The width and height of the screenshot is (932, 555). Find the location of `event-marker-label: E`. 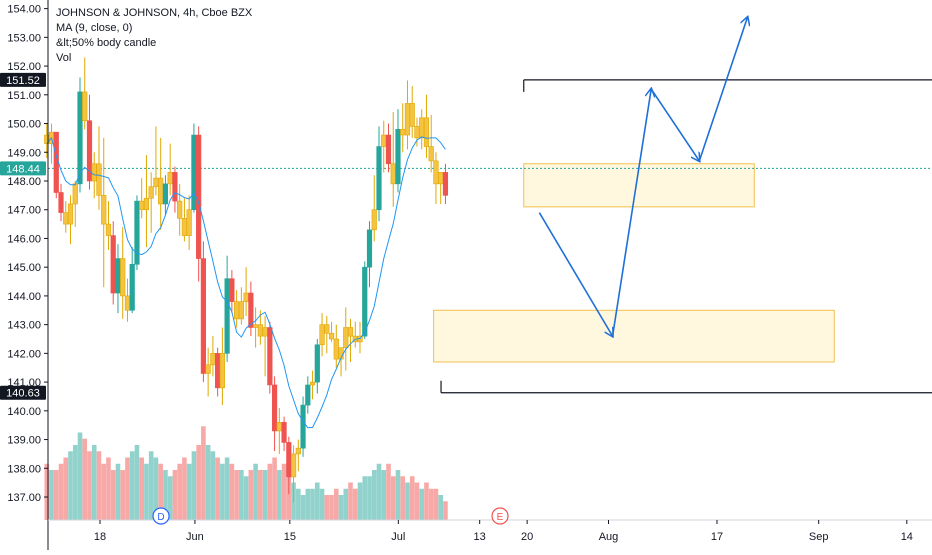

event-marker-label: E is located at coordinates (500, 517).